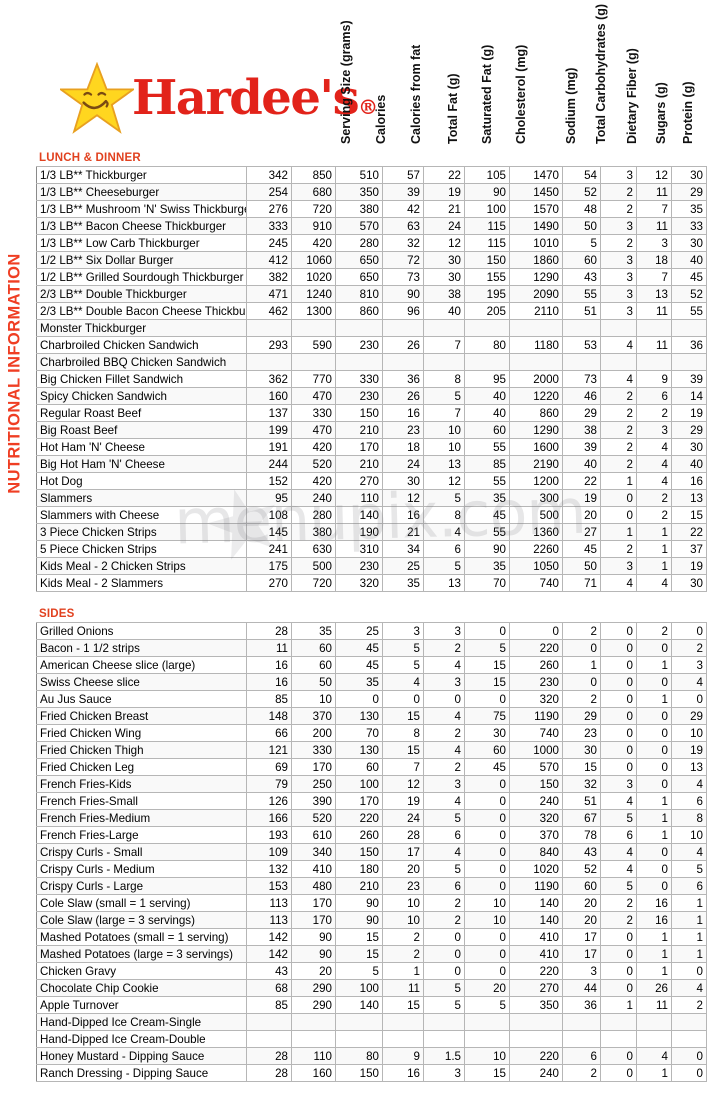  I want to click on cell-calories-from-fat: 35, so click(359, 682).